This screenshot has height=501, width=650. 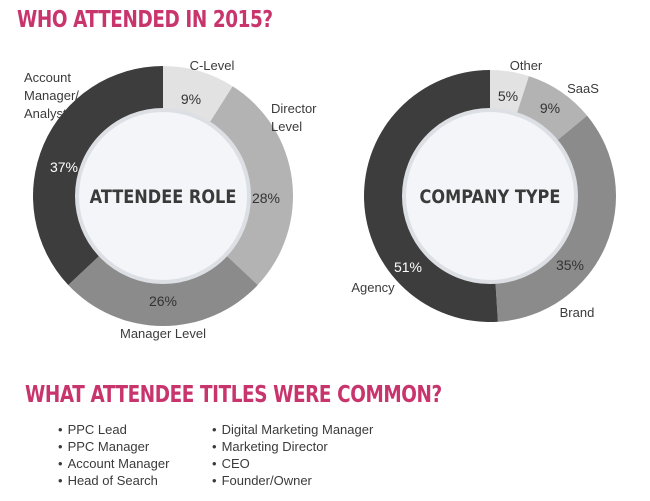 I want to click on page-heading: WHO ATTENDED IN 2015?, so click(x=145, y=20).